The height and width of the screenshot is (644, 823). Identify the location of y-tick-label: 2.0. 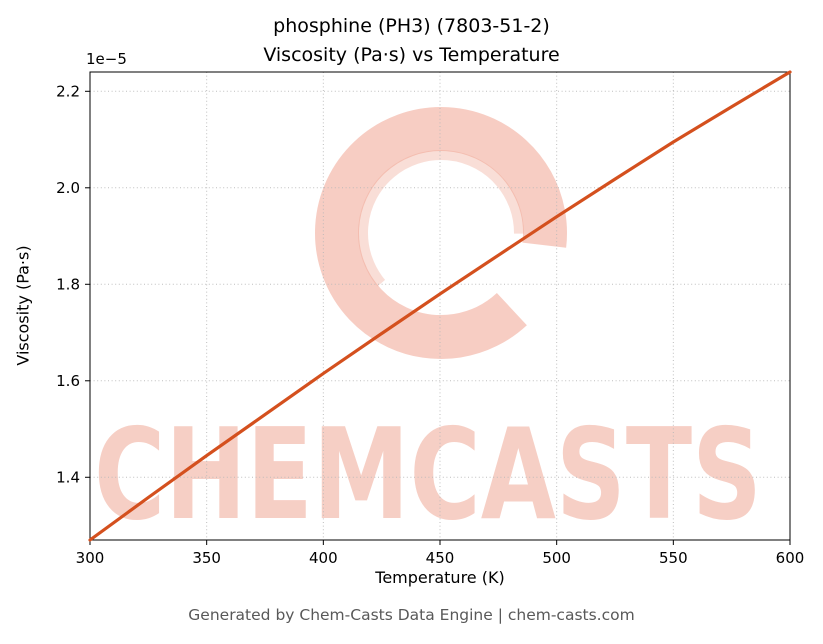
(68, 188).